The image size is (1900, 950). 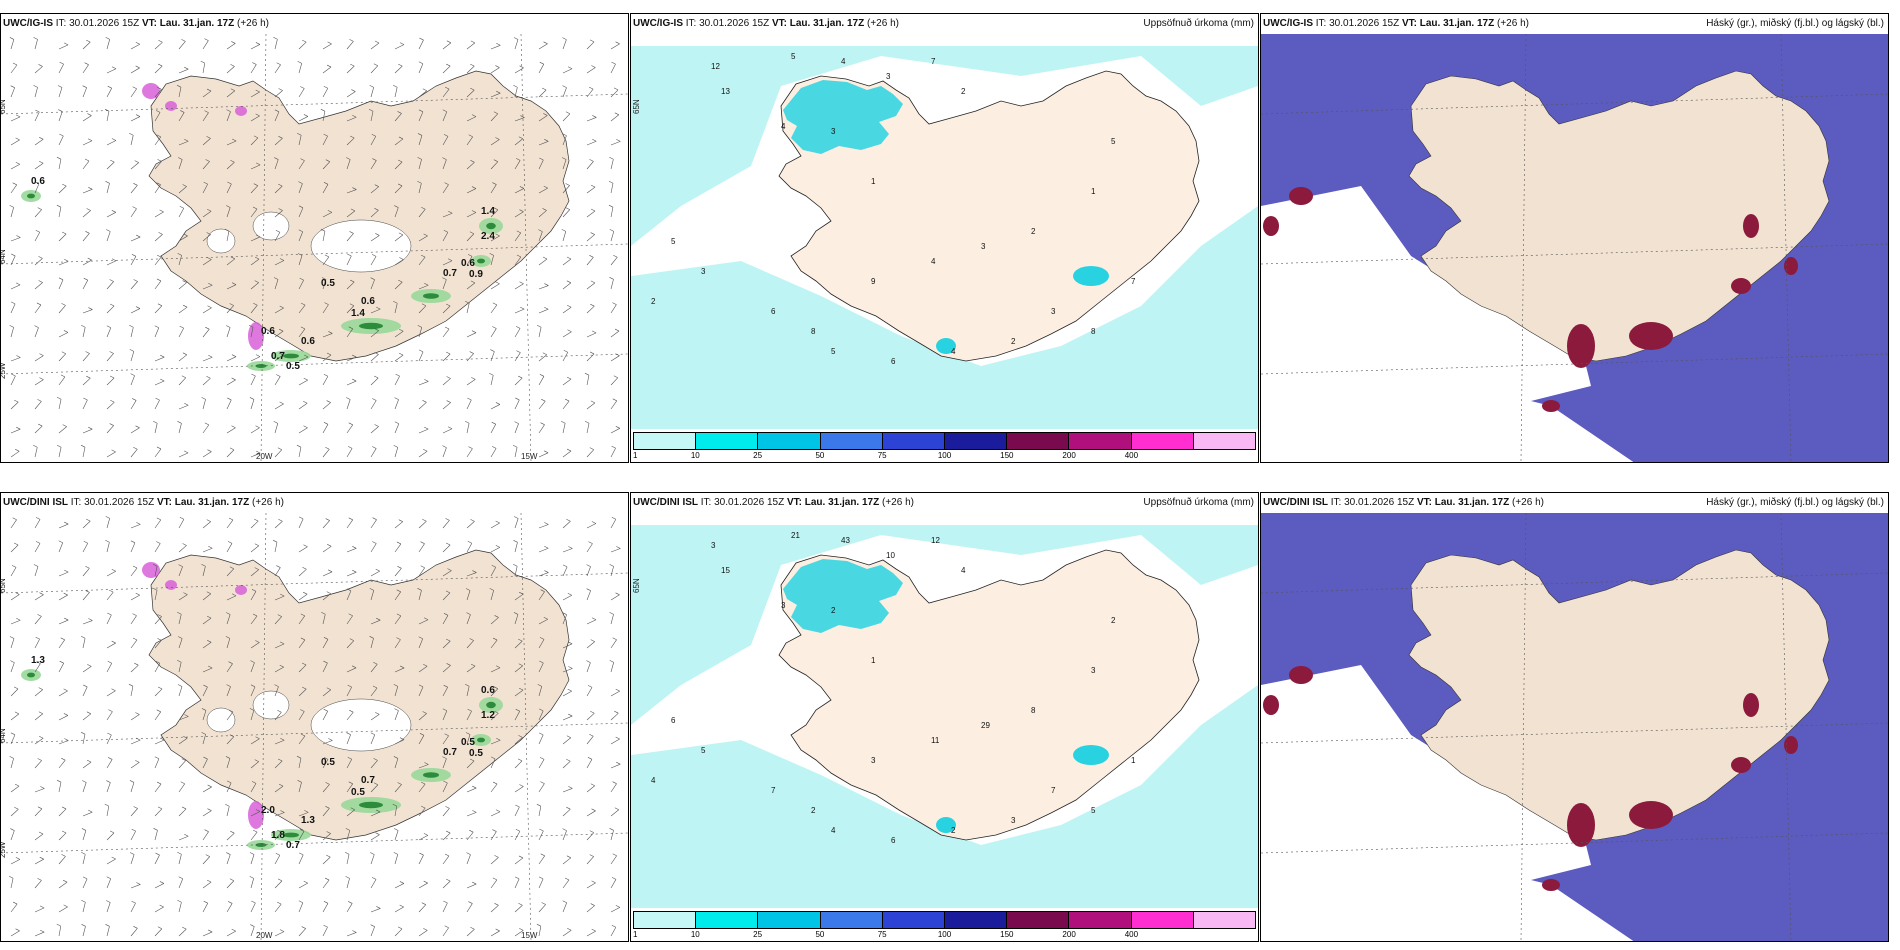 I want to click on it-label: IT:, so click(x=691, y=23).